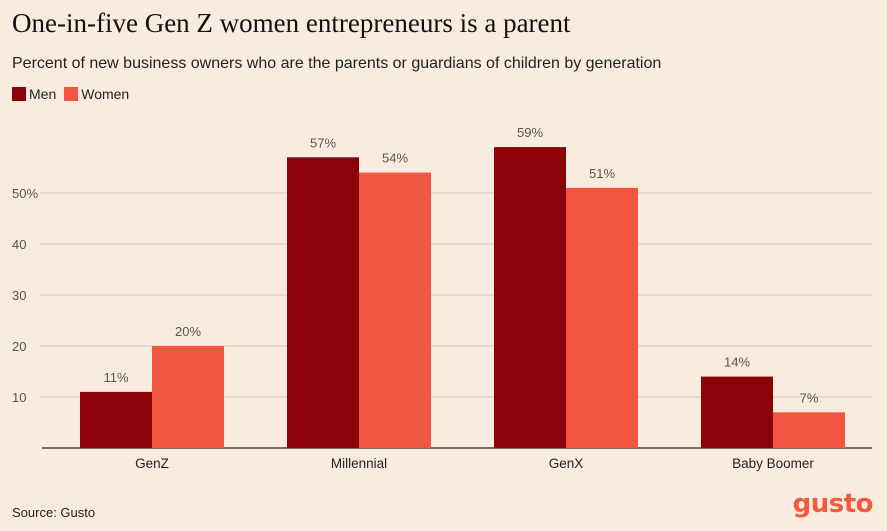 The height and width of the screenshot is (531, 887). What do you see at coordinates (530, 297) in the screenshot?
I see `bar-men-genx` at bounding box center [530, 297].